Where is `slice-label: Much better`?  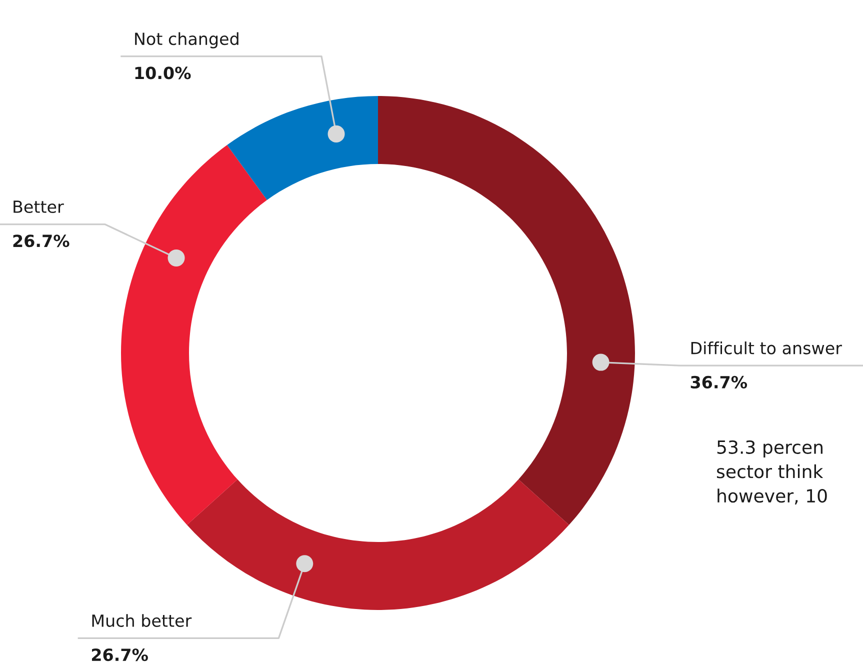 slice-label: Much better is located at coordinates (142, 620).